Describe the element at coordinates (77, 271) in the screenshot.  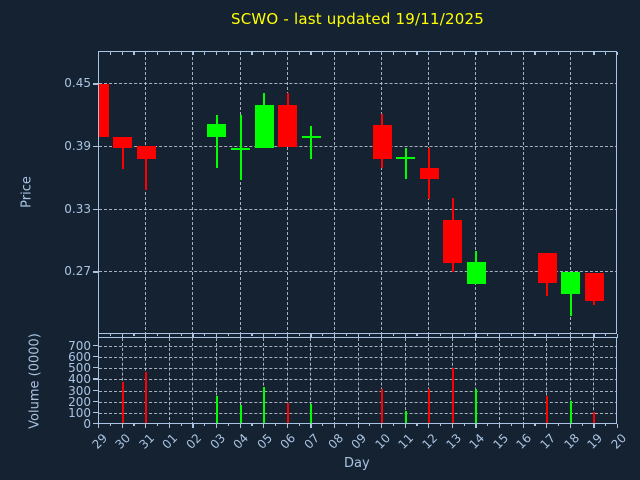
I see `price-tick-label: 0.27` at that location.